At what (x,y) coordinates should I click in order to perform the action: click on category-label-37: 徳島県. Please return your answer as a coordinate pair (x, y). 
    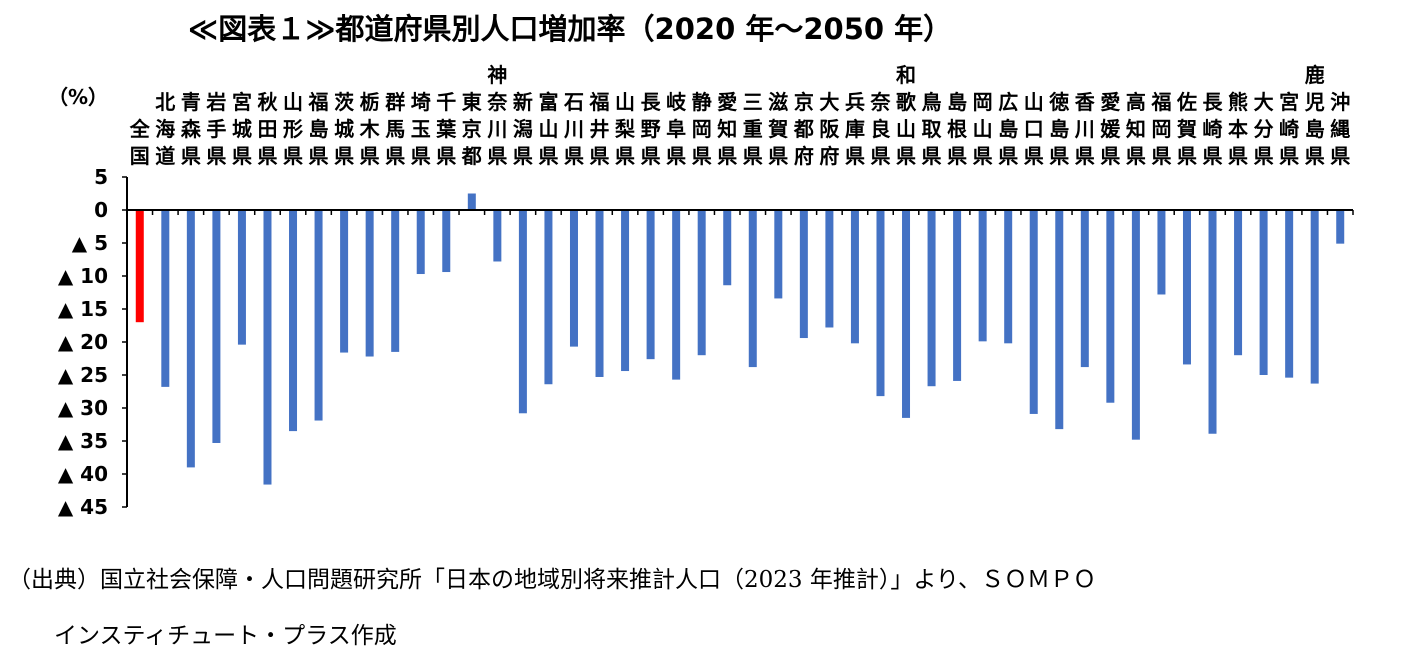
    Looking at the image, I should click on (1058, 129).